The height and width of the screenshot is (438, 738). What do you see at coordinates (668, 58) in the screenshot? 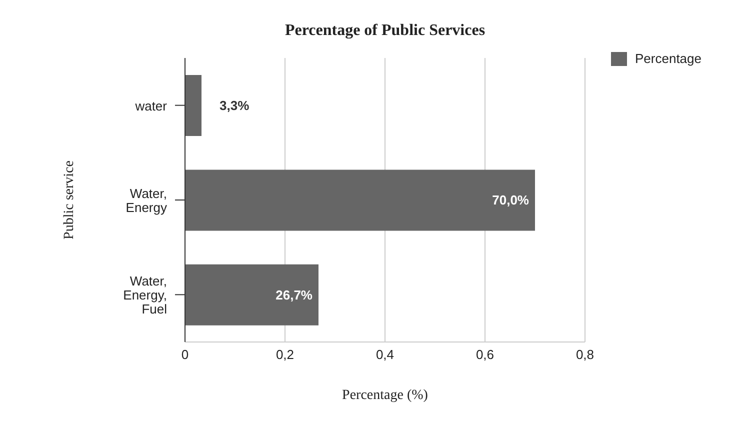
I see `legend-label: Percentage` at bounding box center [668, 58].